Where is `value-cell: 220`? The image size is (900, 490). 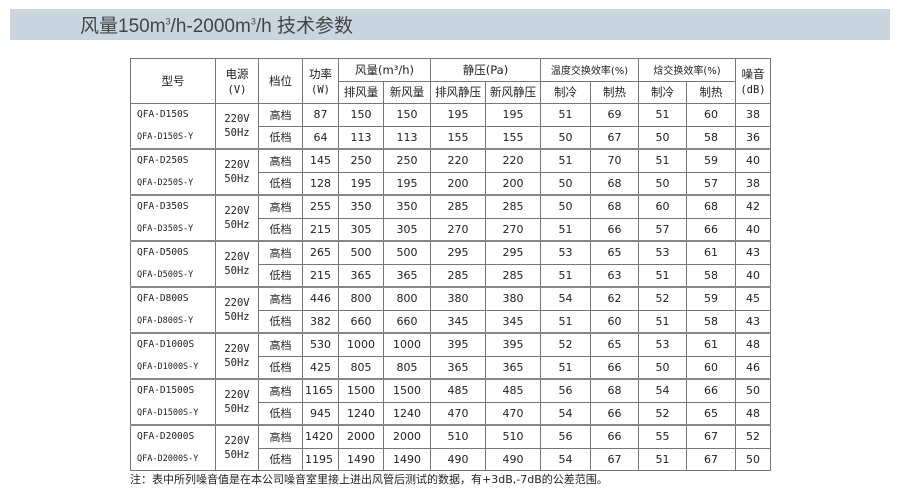 value-cell: 220 is located at coordinates (513, 160).